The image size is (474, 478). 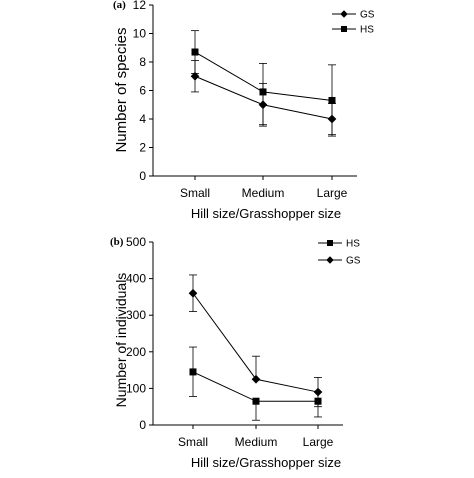 I want to click on y-tick-label: 100, so click(x=136, y=388).